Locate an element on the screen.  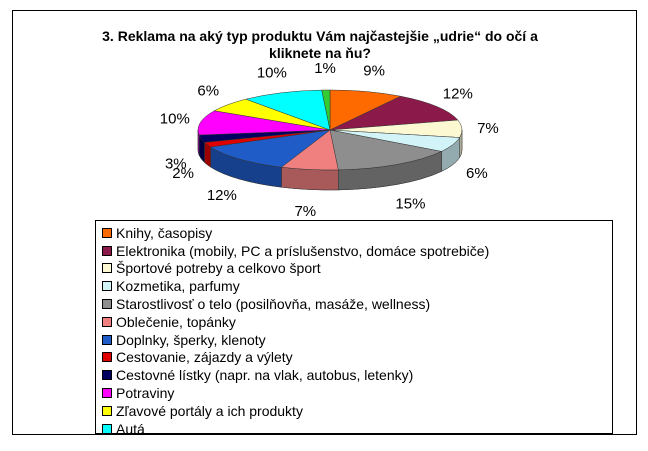
legend-item: Knihy, časopisy is located at coordinates (357, 233).